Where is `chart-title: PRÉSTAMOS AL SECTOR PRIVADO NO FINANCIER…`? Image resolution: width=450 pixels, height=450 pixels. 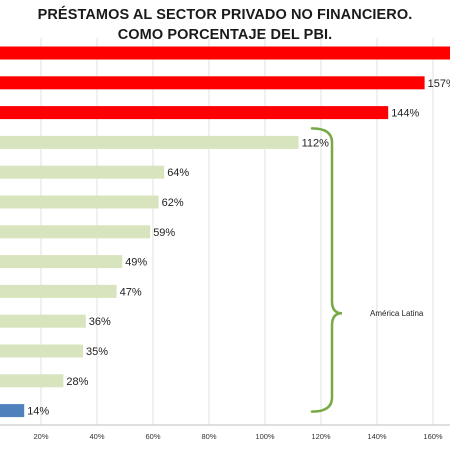
chart-title: PRÉSTAMOS AL SECTOR PRIVADO NO FINANCIER… is located at coordinates (225, 22).